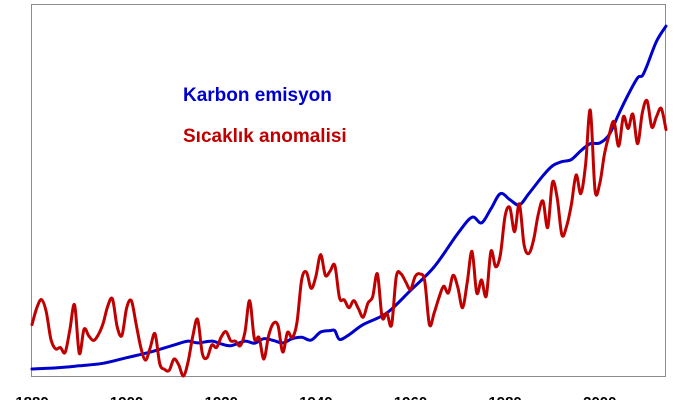 The width and height of the screenshot is (681, 400). Describe the element at coordinates (265, 136) in the screenshot. I see `legend-label-temperature: Sıcaklık anomalisi` at that location.